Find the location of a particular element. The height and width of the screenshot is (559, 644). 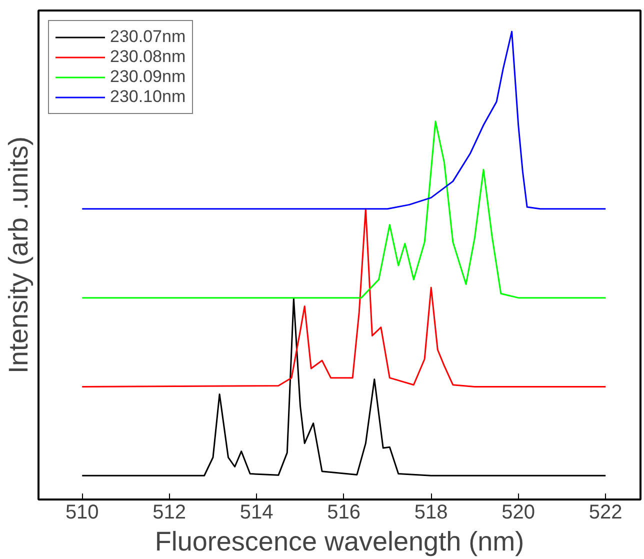

legend-label: 230.07nm is located at coordinates (148, 37).